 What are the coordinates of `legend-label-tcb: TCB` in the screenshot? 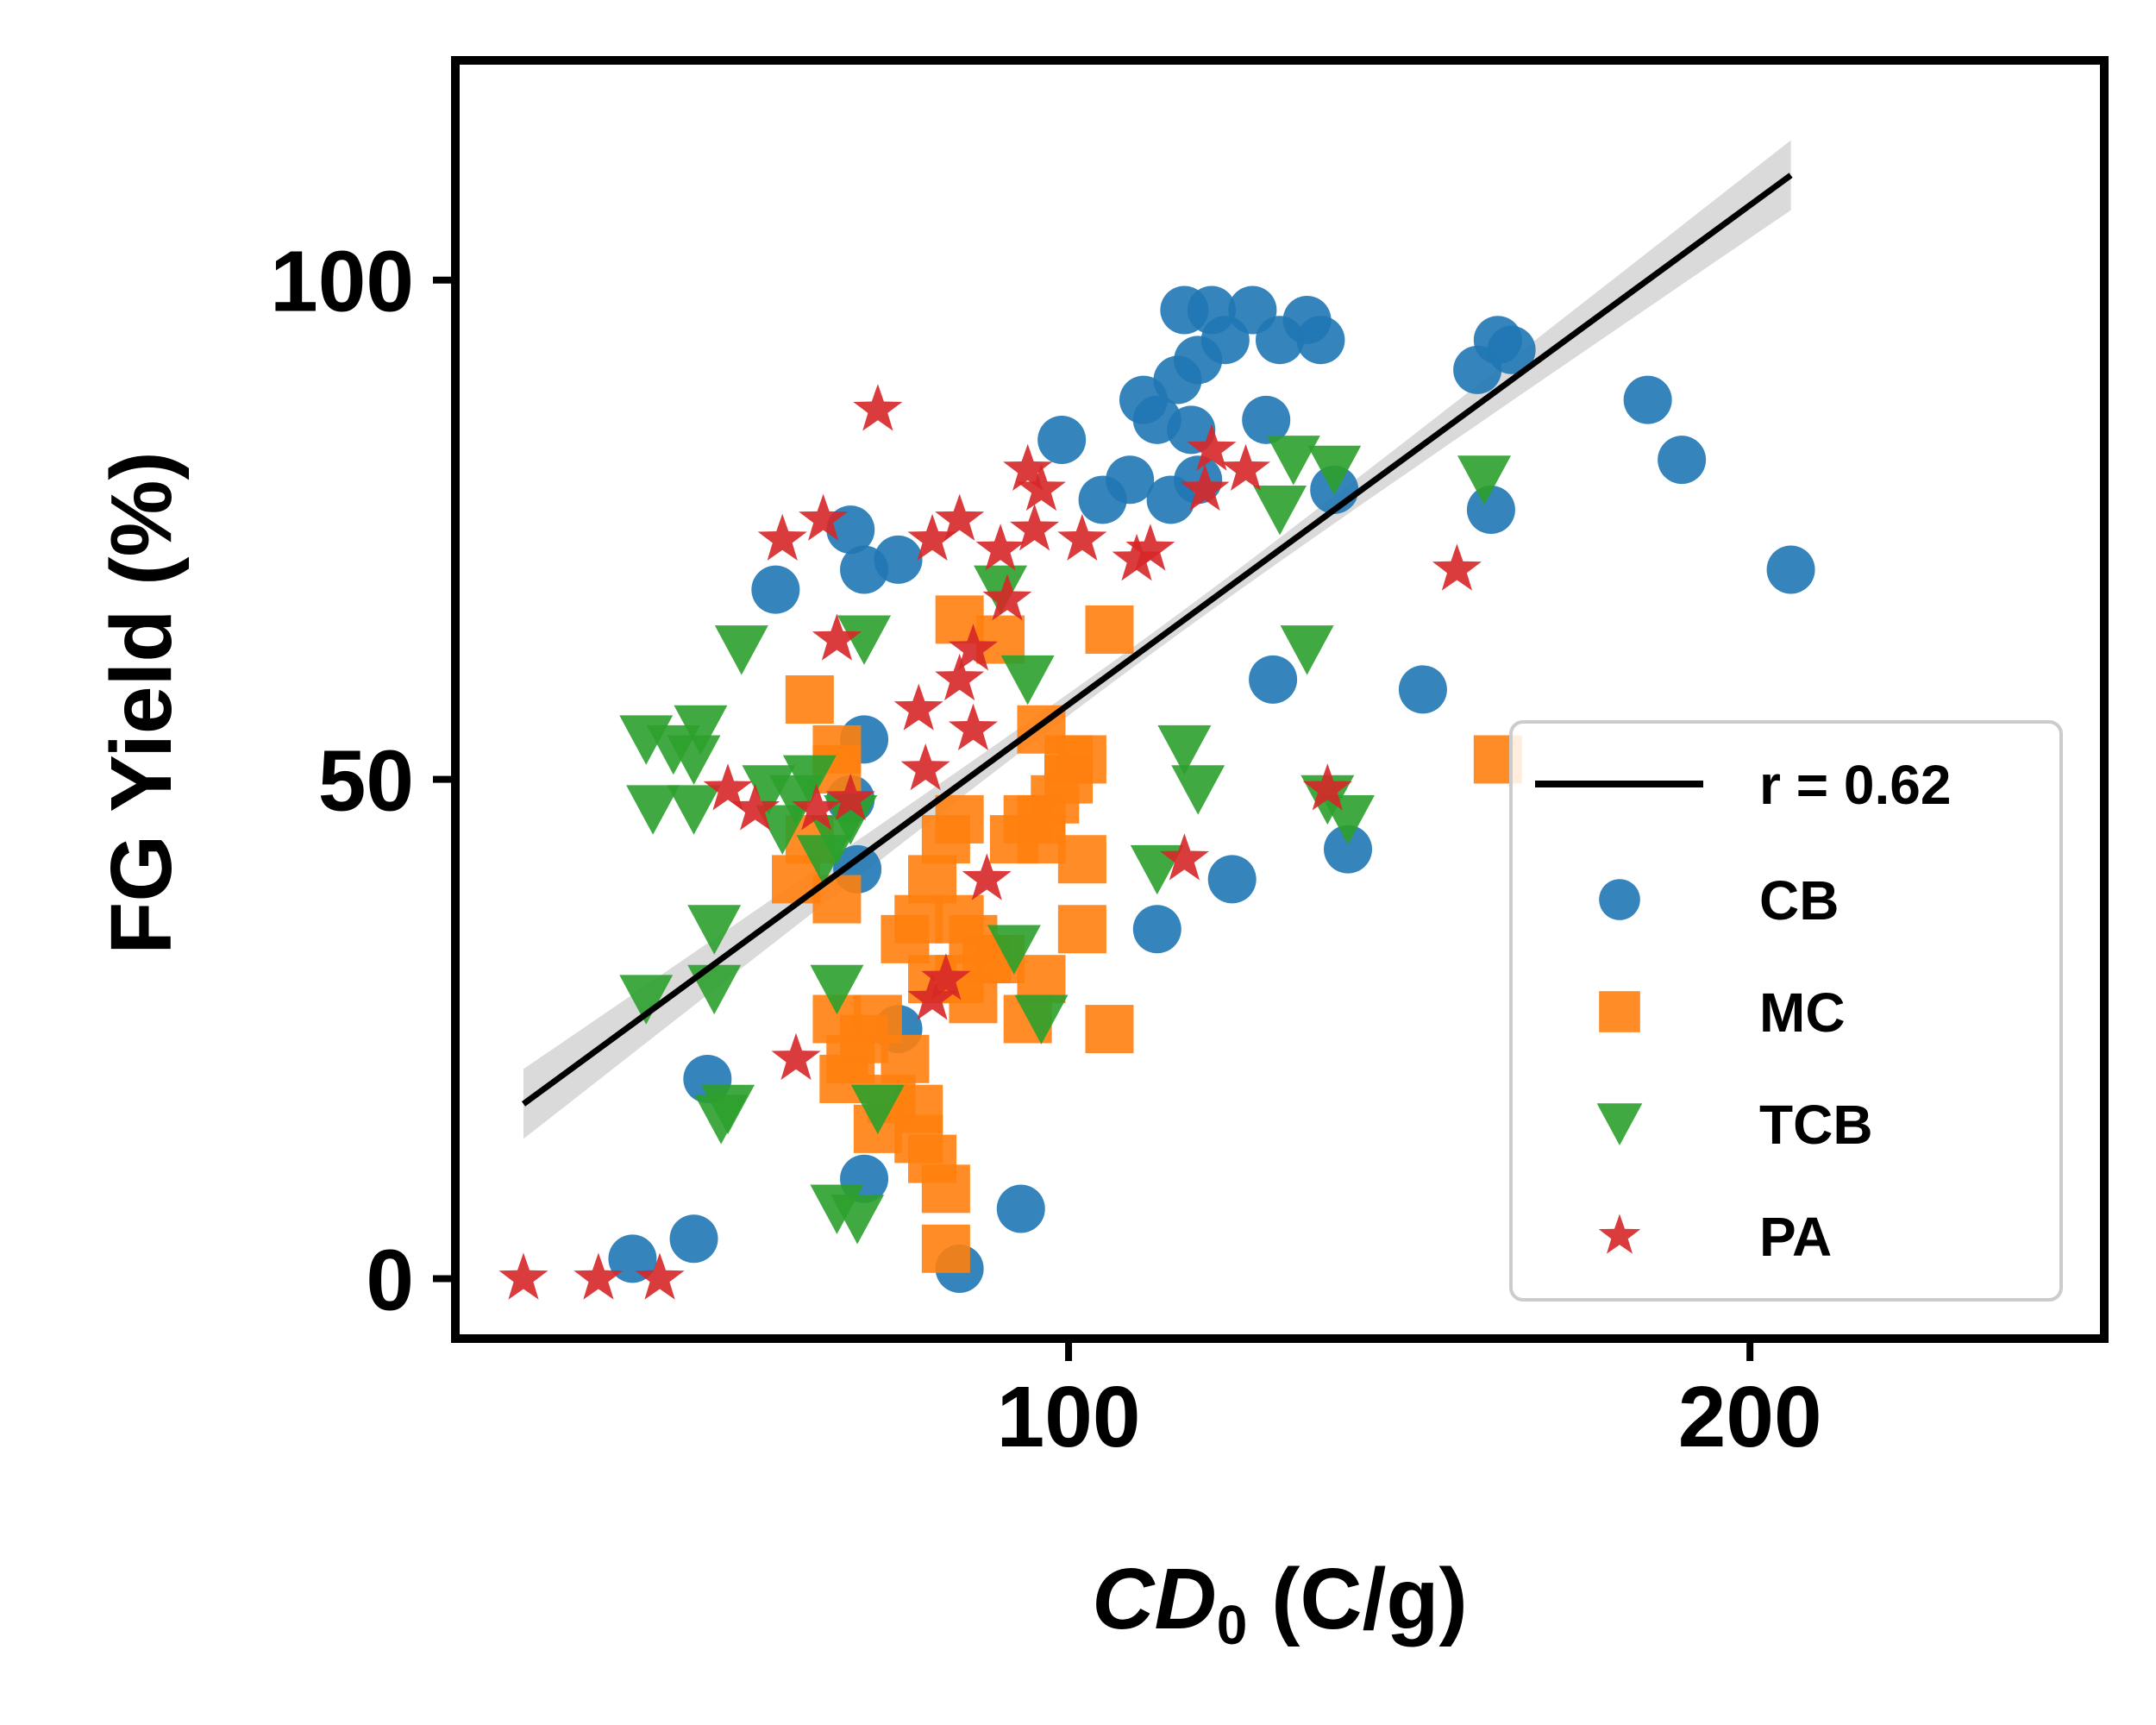 It's located at (1816, 1125).